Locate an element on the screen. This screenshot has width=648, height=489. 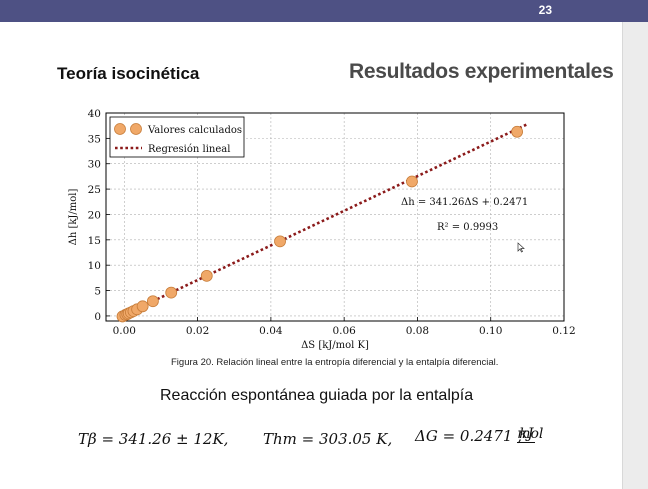
legend-label-scatter: Valores calculados is located at coordinates (194, 130).